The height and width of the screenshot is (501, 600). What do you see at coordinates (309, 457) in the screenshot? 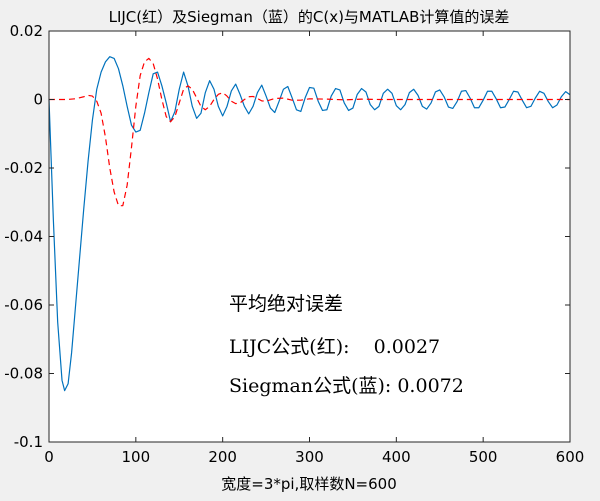
I see `x-tick-label: 300` at bounding box center [309, 457].